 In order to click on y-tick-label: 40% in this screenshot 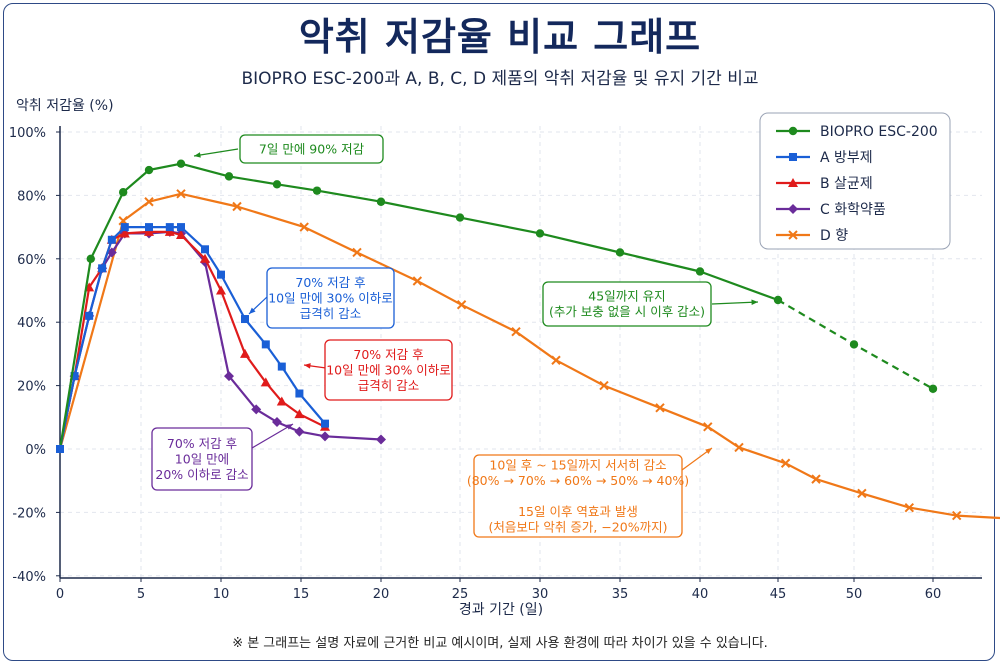, I will do `click(31, 323)`.